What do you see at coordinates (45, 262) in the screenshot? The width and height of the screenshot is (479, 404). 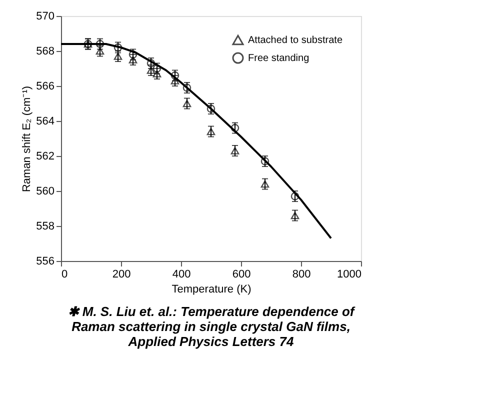 I see `y-tick-label: 556` at bounding box center [45, 262].